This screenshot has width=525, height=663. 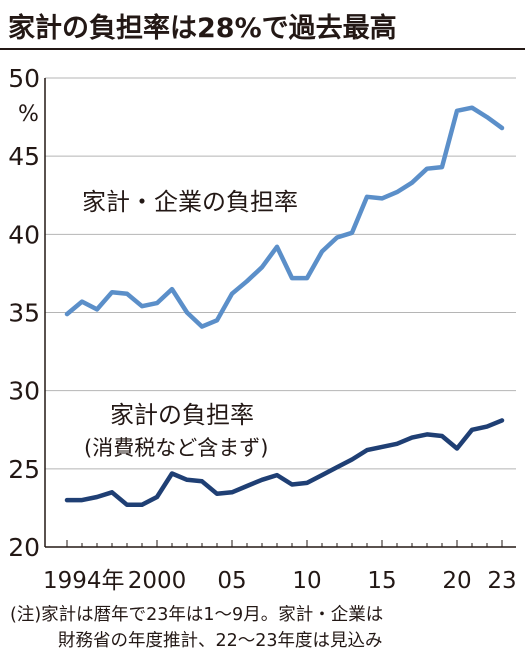 What do you see at coordinates (197, 615) in the screenshot?
I see `footnote-line-1: (注)家計は暦年で23年は1～9月。家計・企業は` at bounding box center [197, 615].